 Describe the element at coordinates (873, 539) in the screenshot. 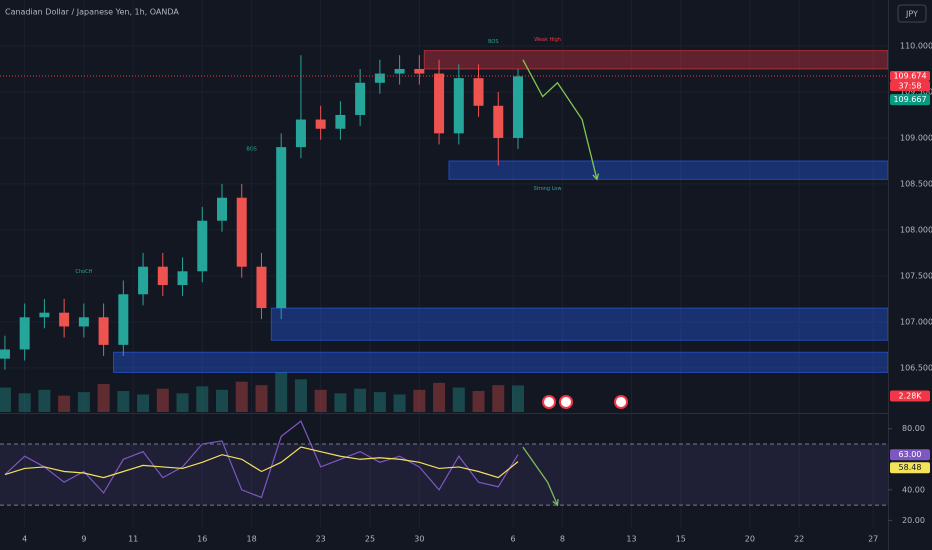

I see `x-tick-label: 27` at that location.